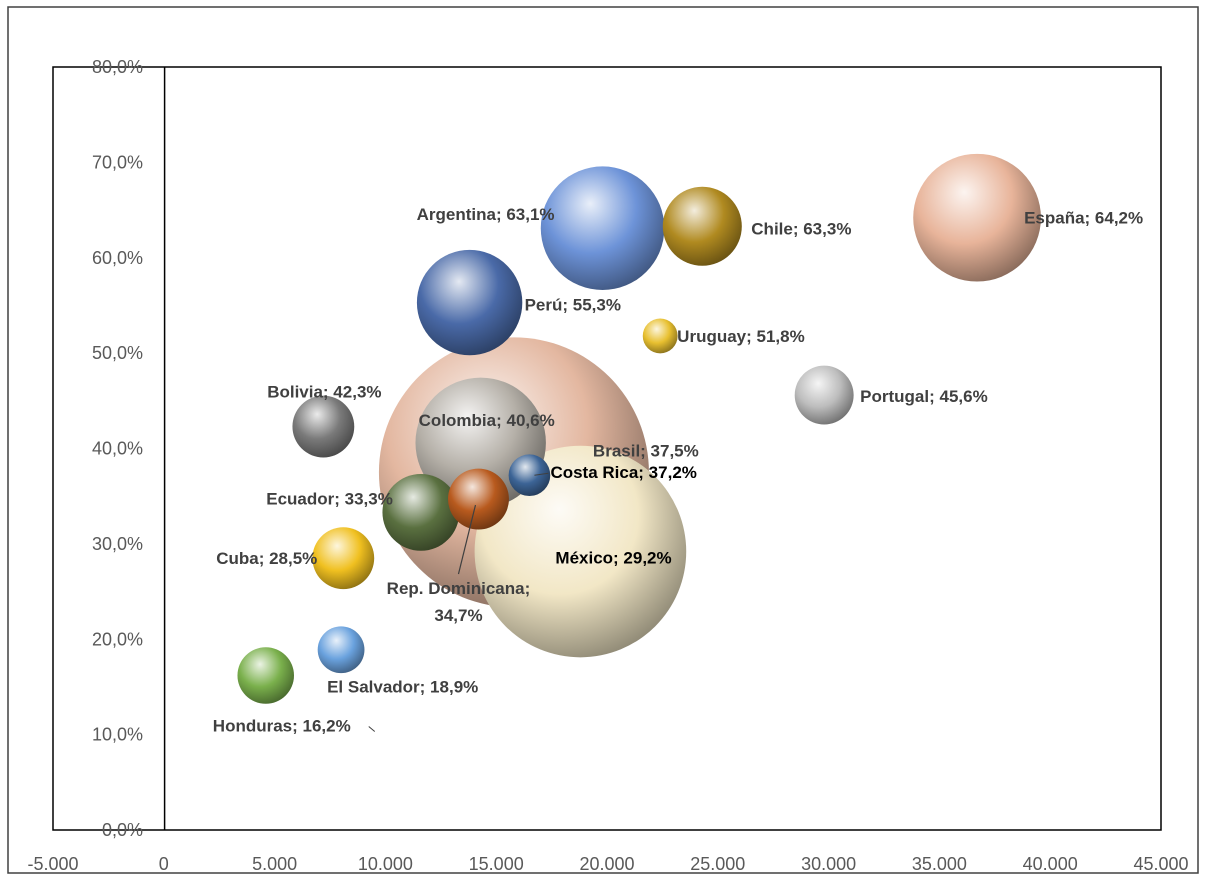  What do you see at coordinates (117, 258) in the screenshot?
I see `y-tick-label: 60,0%` at bounding box center [117, 258].